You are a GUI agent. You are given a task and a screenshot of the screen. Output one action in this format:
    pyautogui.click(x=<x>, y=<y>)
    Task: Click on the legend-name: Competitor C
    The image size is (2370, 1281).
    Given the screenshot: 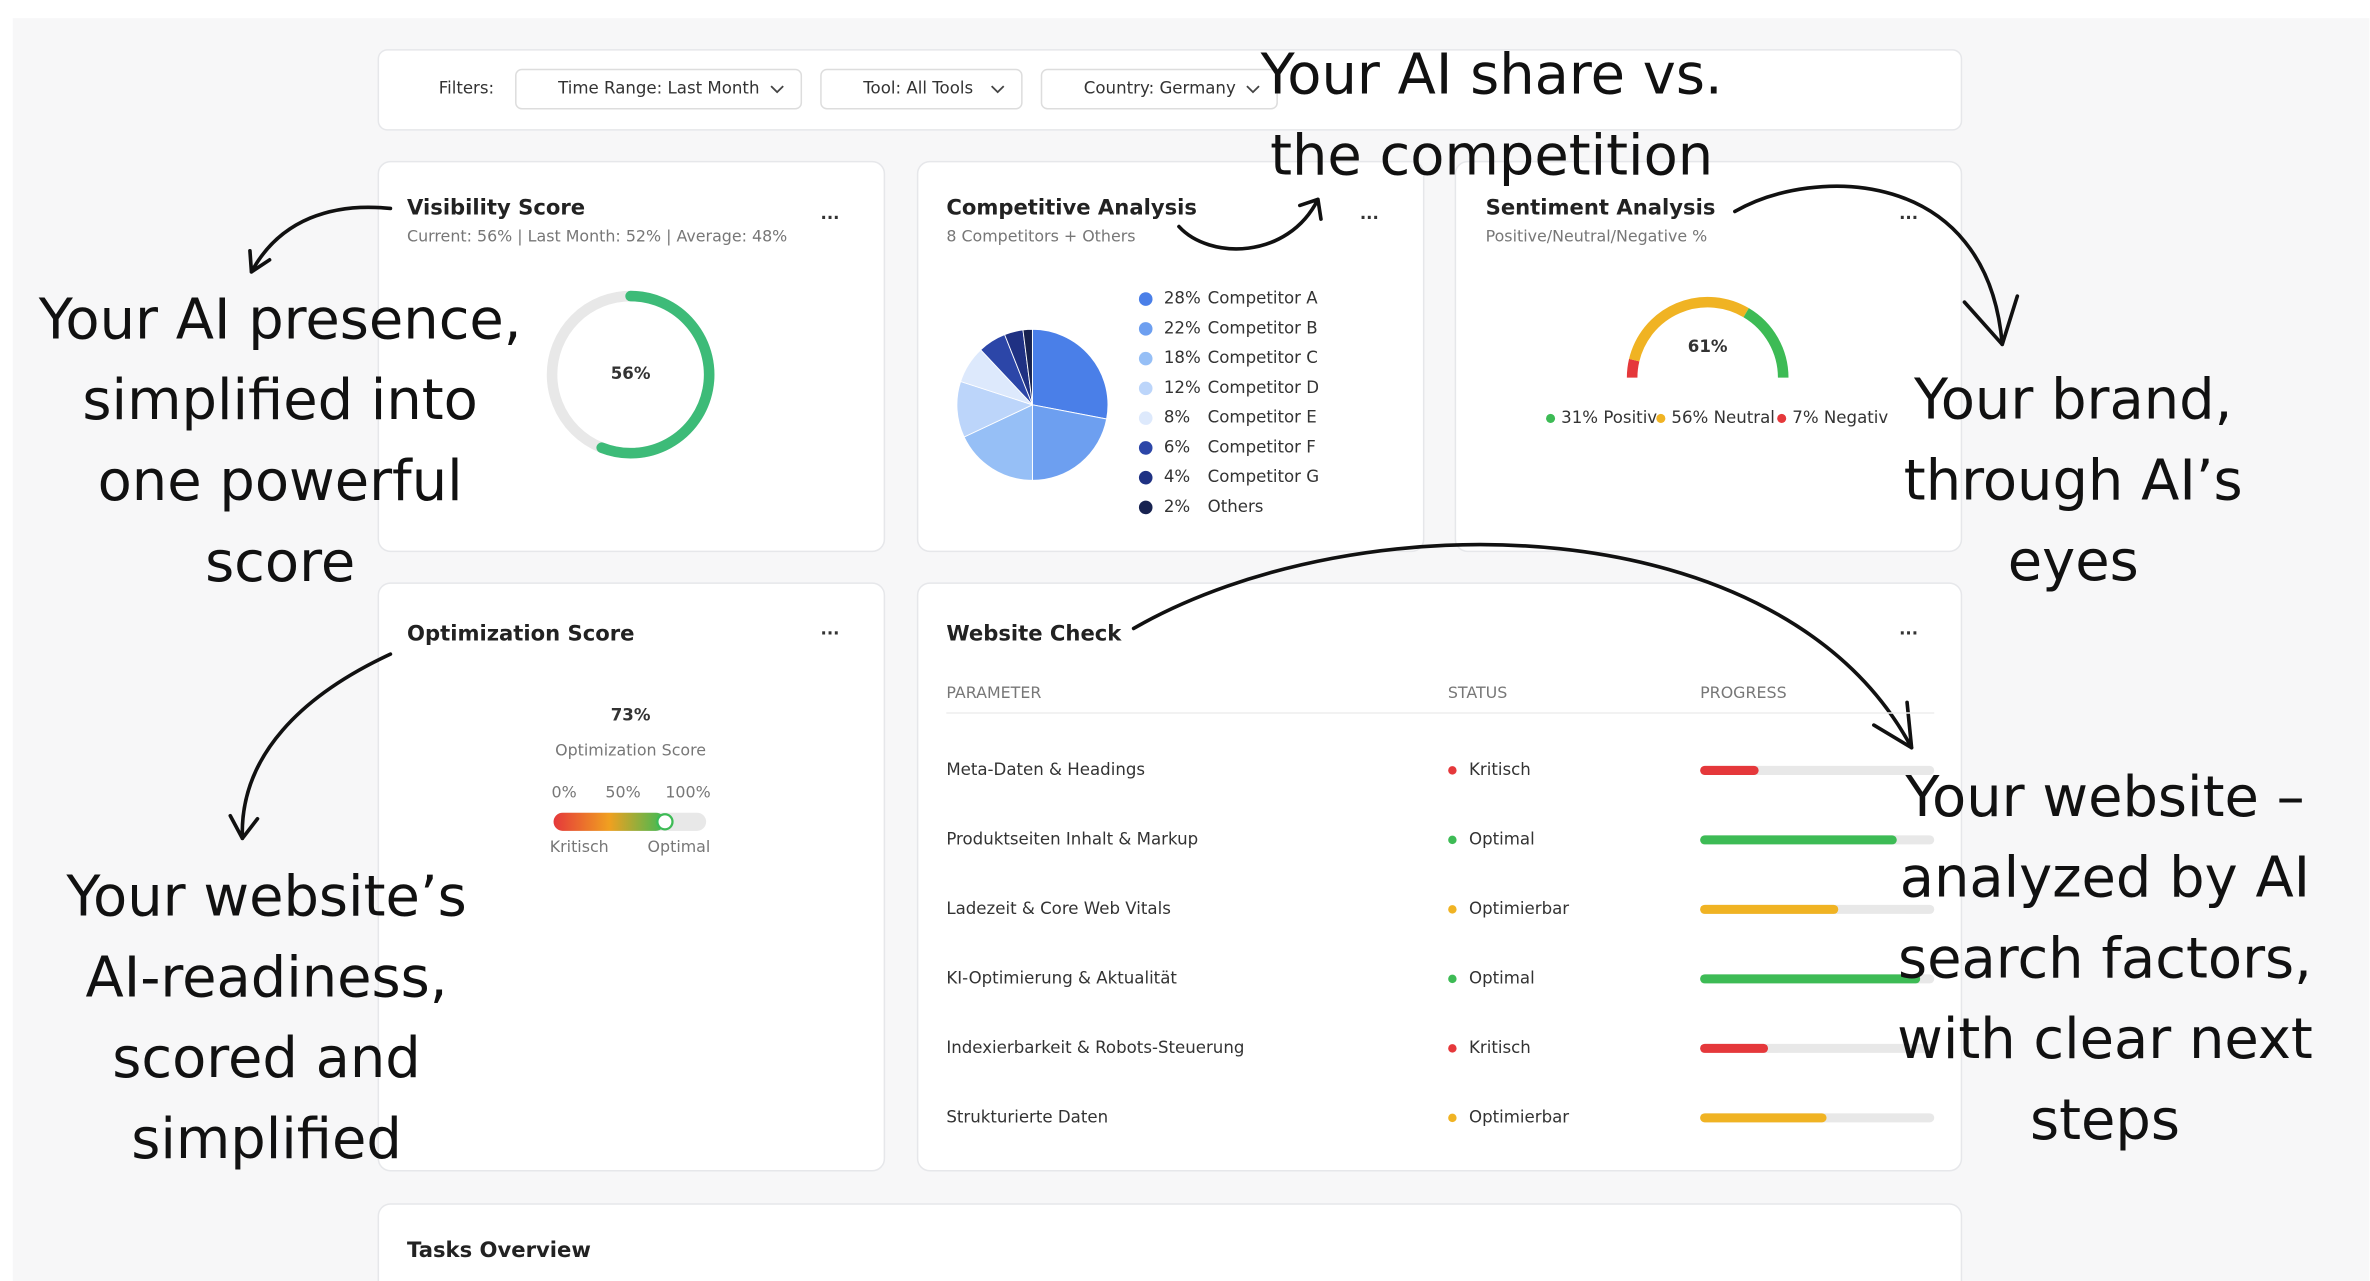 What is the action you would take?
    pyautogui.click(x=1263, y=357)
    